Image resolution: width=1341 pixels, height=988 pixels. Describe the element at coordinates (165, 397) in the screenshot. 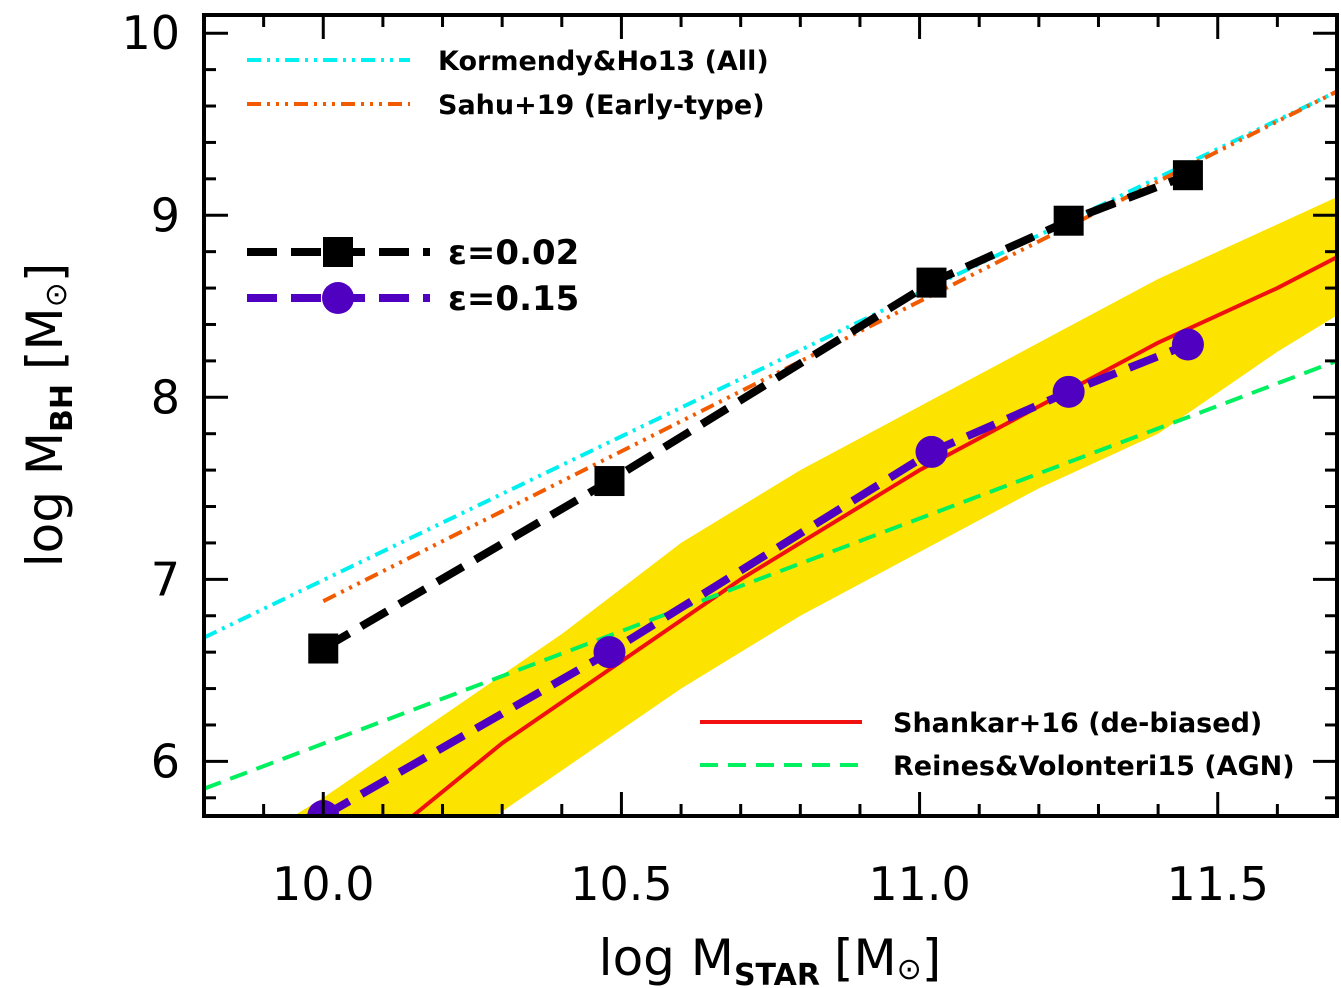

I see `y-tick-label-2: 8` at that location.